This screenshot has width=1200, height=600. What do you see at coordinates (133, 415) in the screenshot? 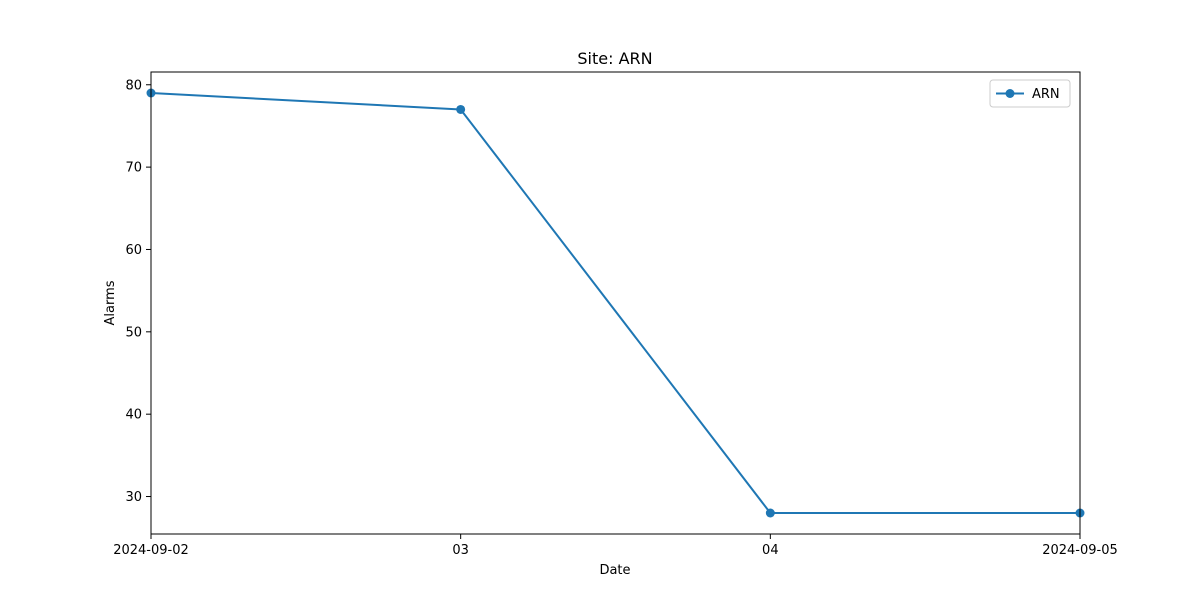
I see `y-tick-label: 40` at bounding box center [133, 415].